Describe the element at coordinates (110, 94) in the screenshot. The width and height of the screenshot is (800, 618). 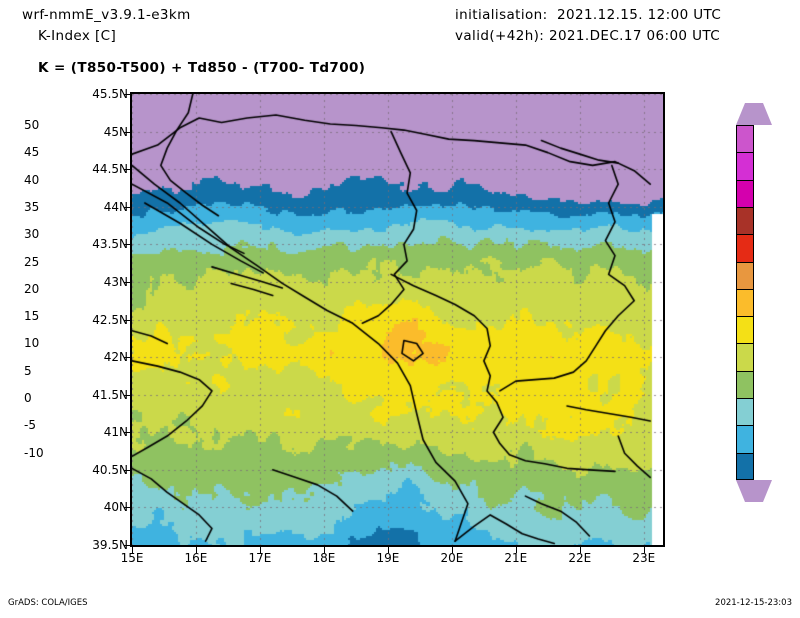
I see `y-axis-label: 45.5N` at that location.